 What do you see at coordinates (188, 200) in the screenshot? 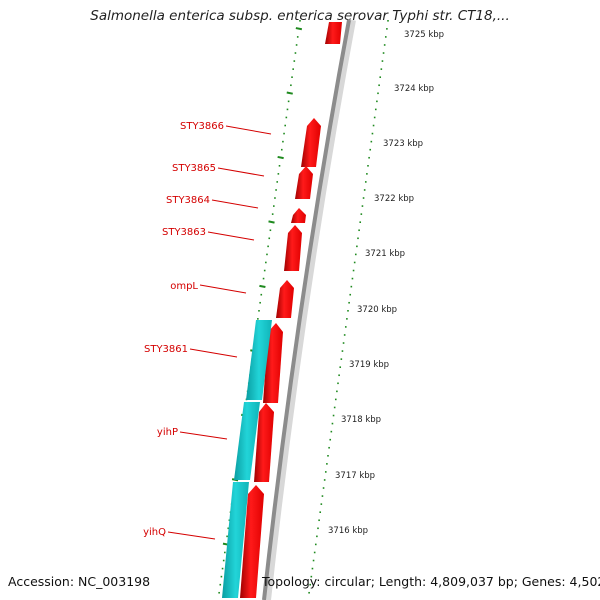
I see `gene-label-sty3864: STY3864` at bounding box center [188, 200].